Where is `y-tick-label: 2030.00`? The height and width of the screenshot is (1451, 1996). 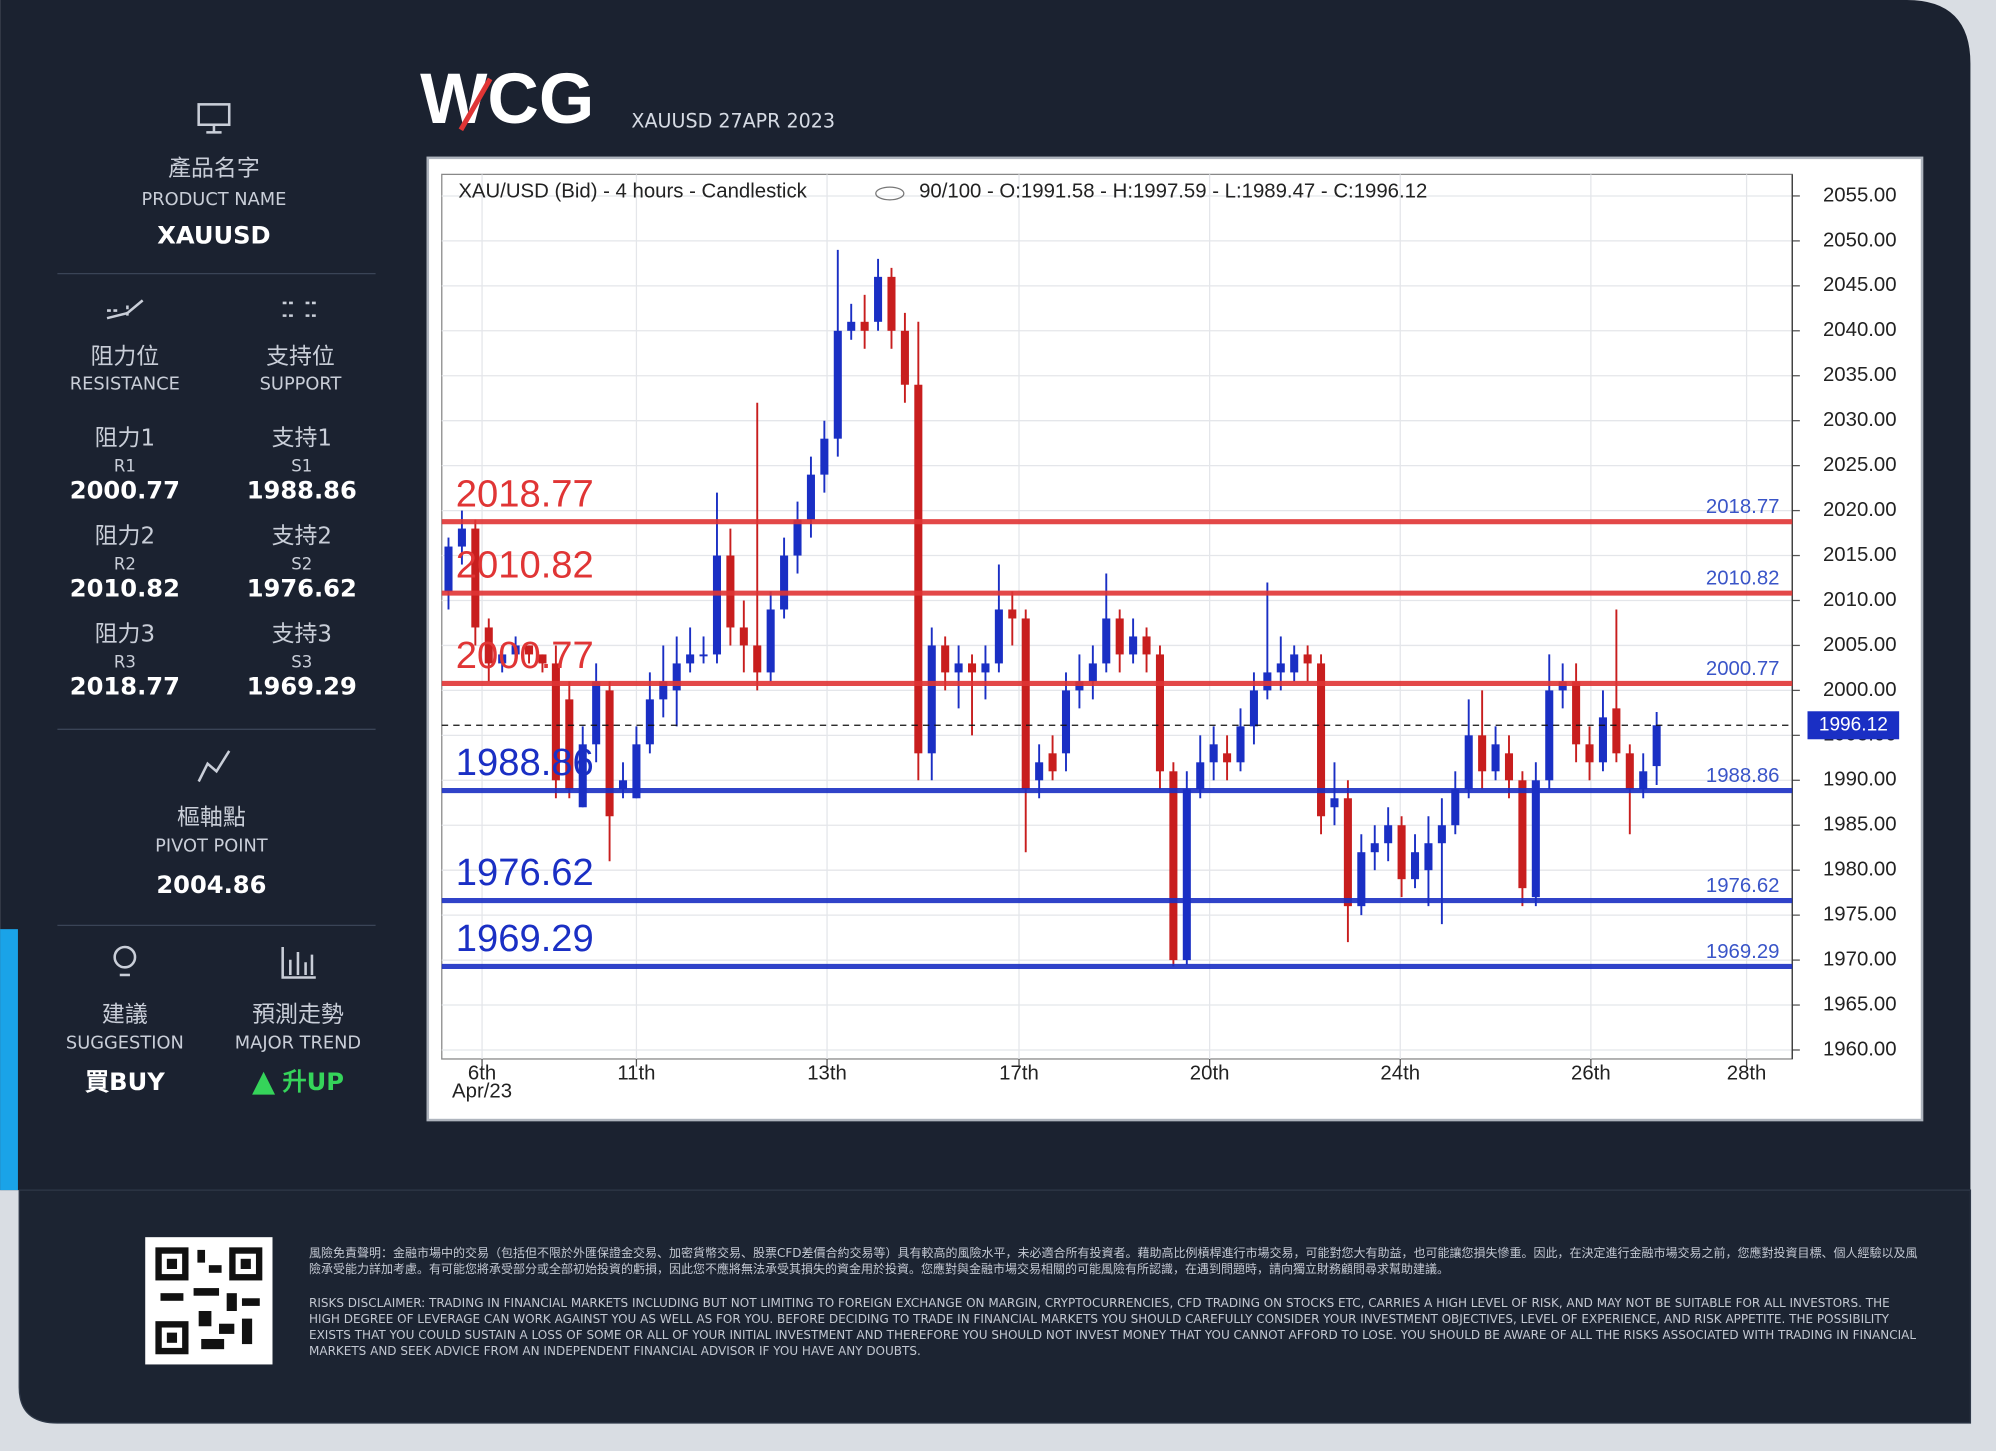
y-tick-label: 2030.00 is located at coordinates (1860, 420).